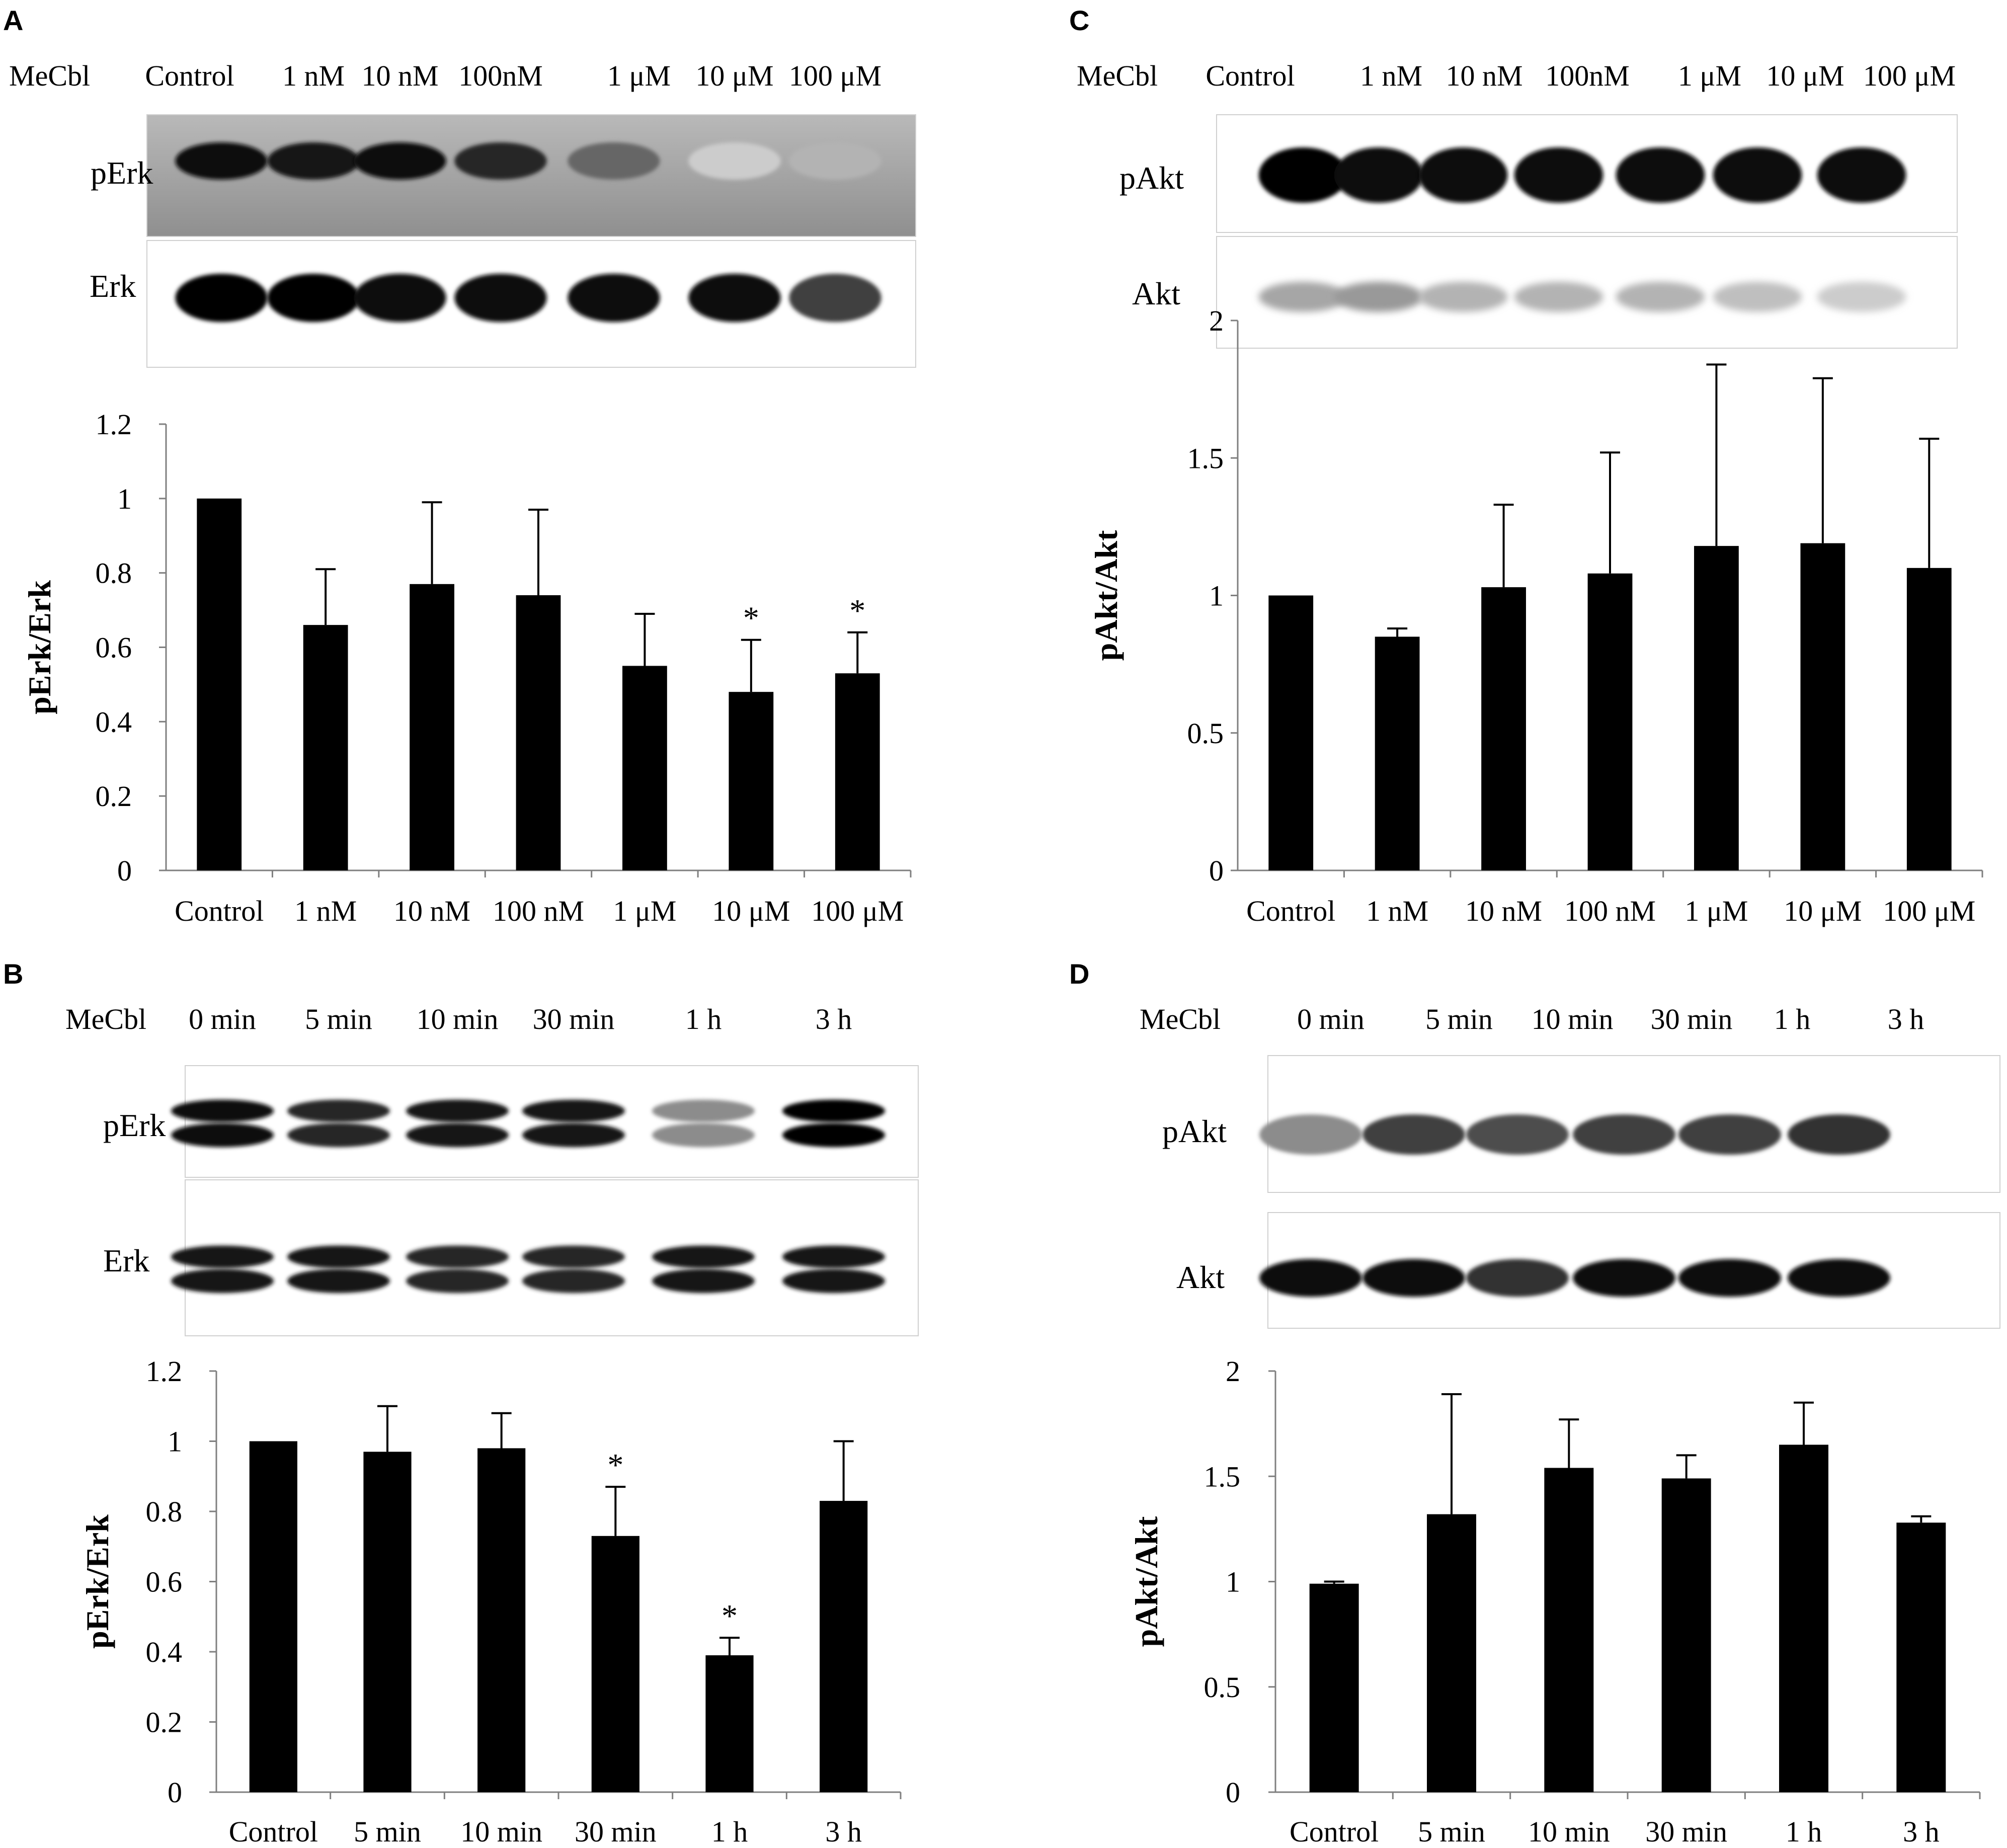 This screenshot has width=2007, height=1848. Describe the element at coordinates (113, 286) in the screenshot. I see `blot-row-label: Erk` at that location.